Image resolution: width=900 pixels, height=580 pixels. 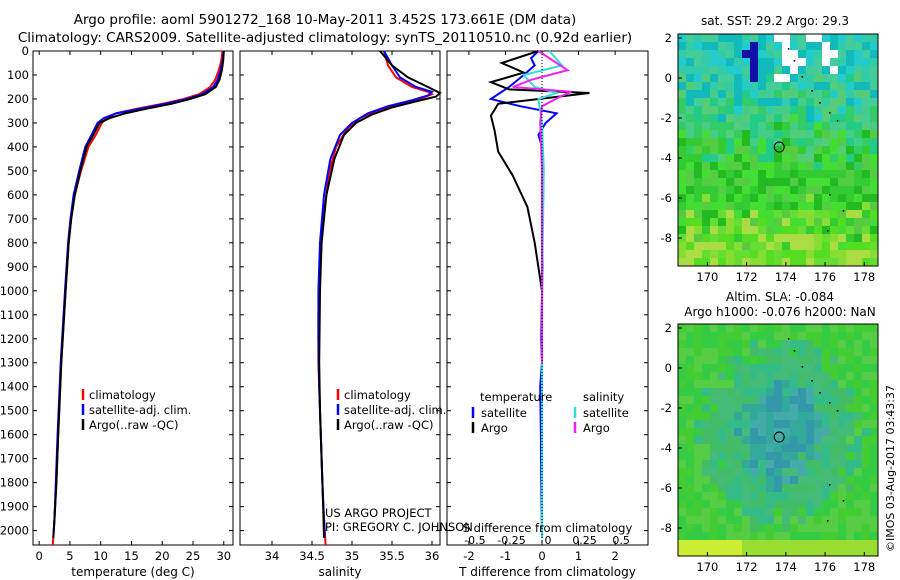 I want to click on map-frame-sst-map, so click(x=778, y=150).